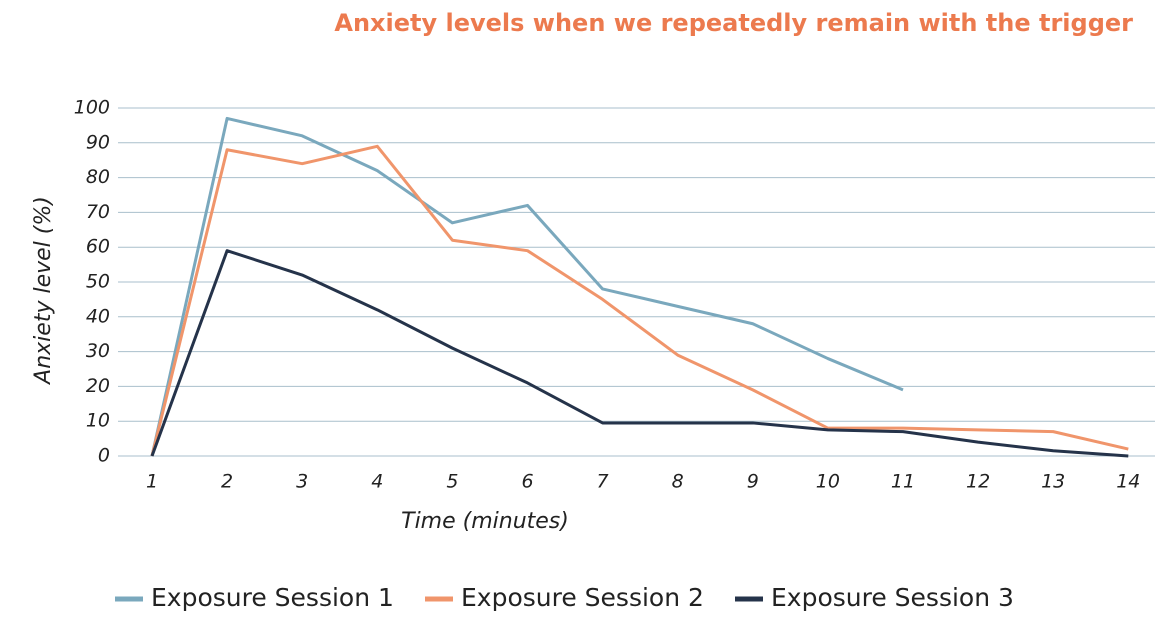  I want to click on x-tick-label: 5, so click(452, 482).